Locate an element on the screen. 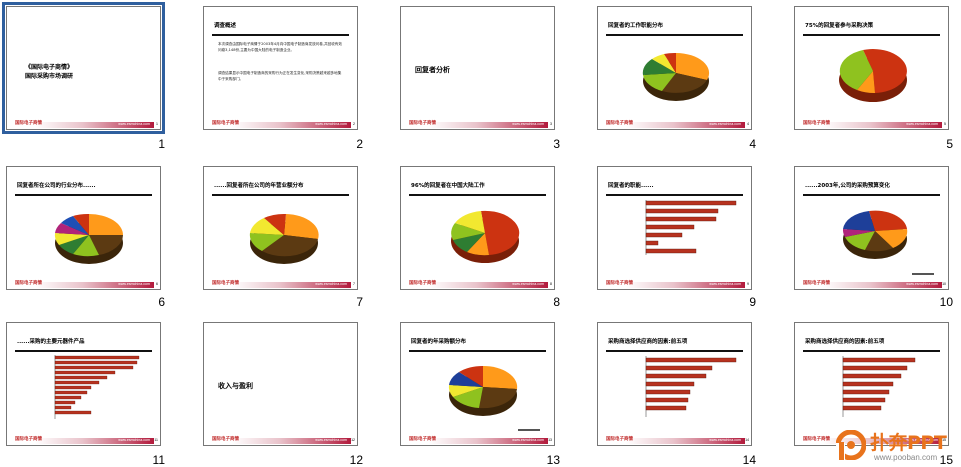 Image resolution: width=961 pixels, height=467 pixels. slide-footer: 国际电子商情 www.esmchina.com 3 is located at coordinates (477, 123).